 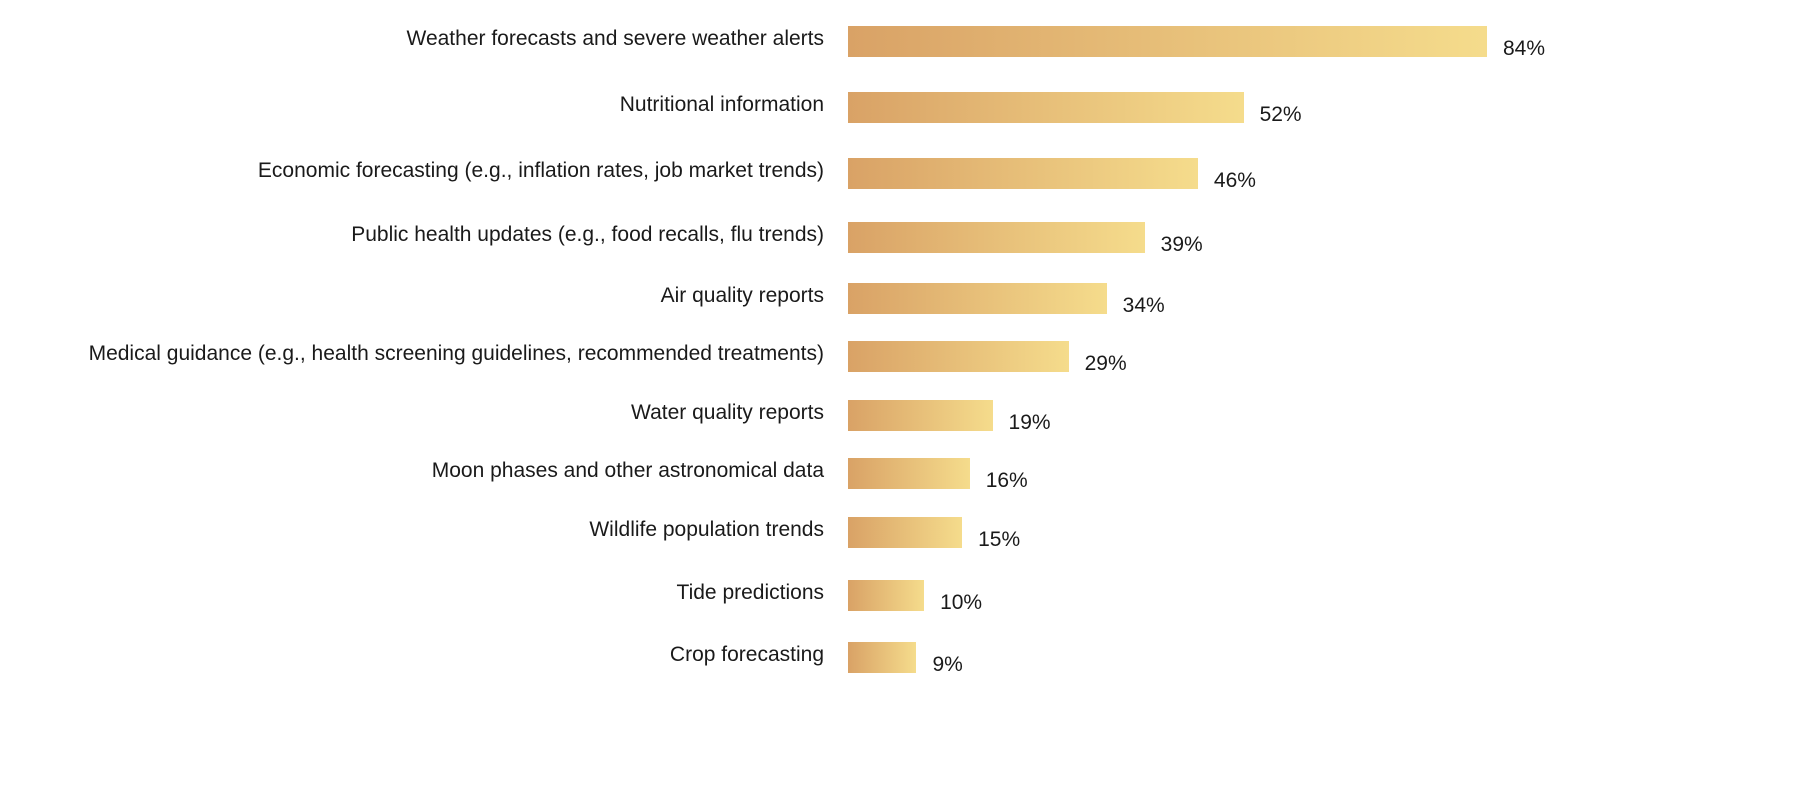 I want to click on category-label: Moon phases and other astronomical data, so click(x=627, y=470).